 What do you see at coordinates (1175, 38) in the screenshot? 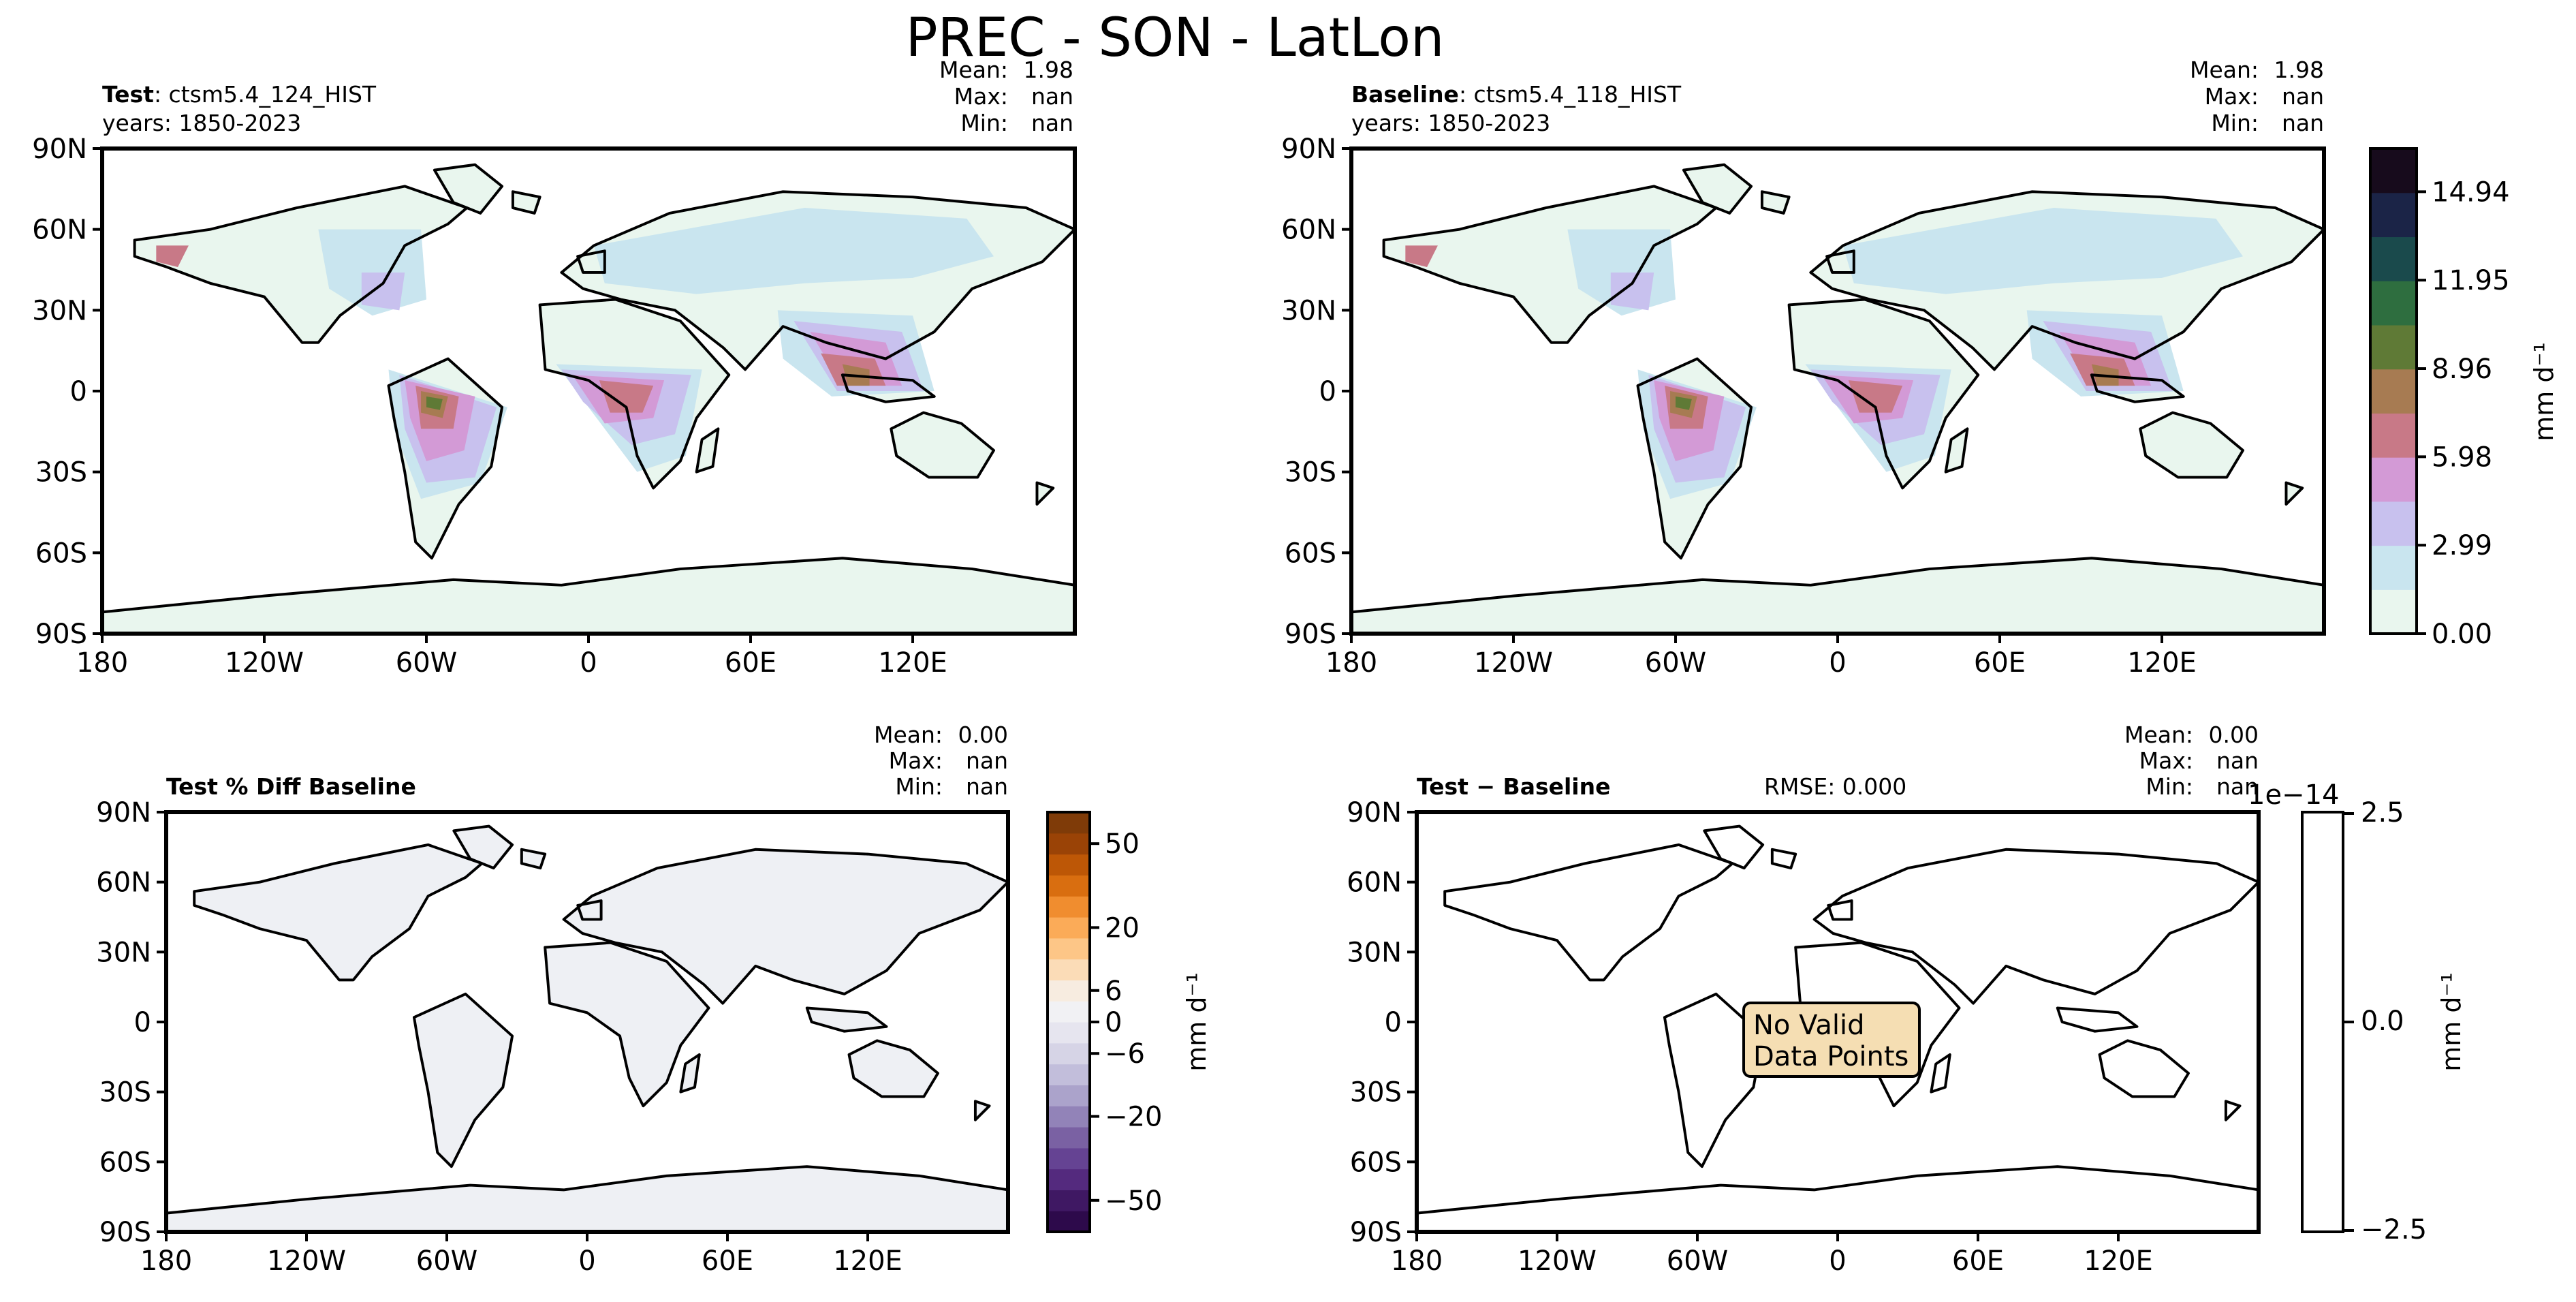
I see `figure-title: PREC - SON - LatLon` at bounding box center [1175, 38].